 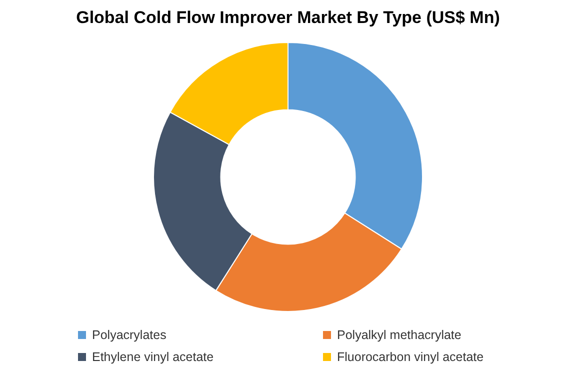 I want to click on legend-label: Polyacrylates, so click(x=129, y=335).